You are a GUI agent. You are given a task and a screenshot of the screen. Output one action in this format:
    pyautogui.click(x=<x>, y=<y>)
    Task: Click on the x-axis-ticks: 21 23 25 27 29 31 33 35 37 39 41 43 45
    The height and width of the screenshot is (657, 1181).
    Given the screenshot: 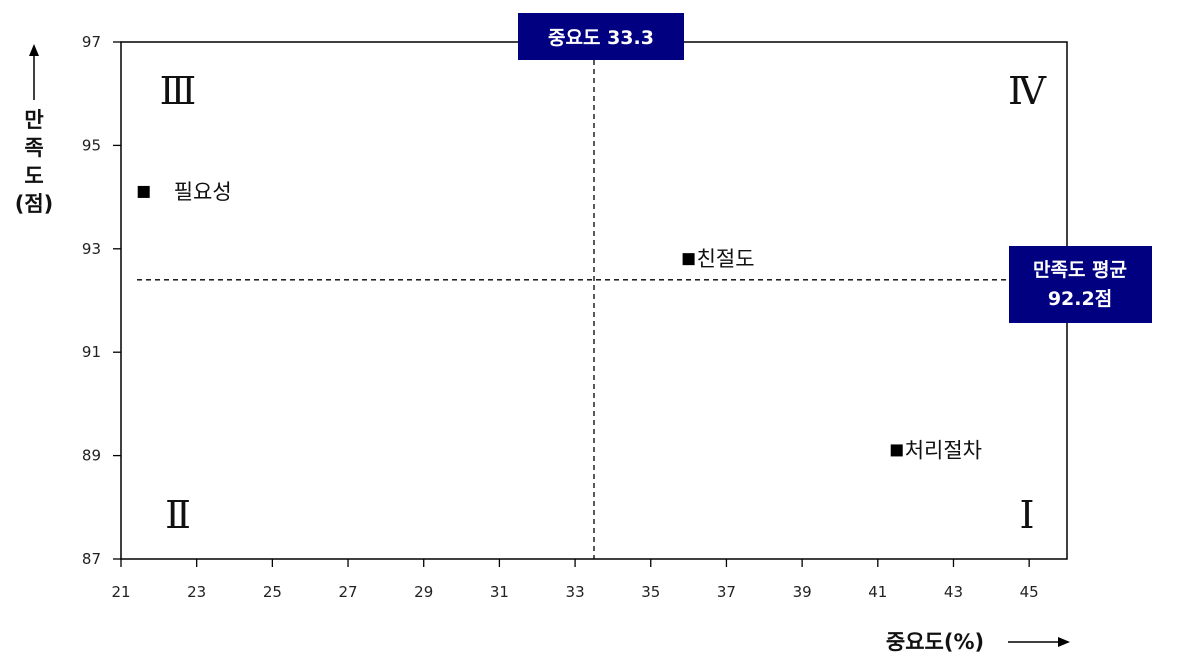 What is the action you would take?
    pyautogui.click(x=575, y=580)
    